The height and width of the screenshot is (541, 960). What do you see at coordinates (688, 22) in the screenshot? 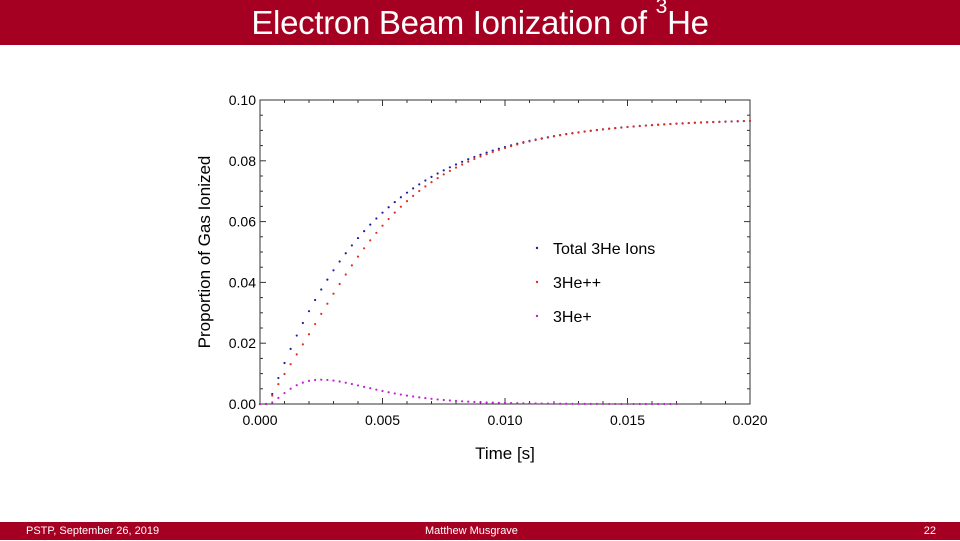
I see `title-tail: He` at bounding box center [688, 22].